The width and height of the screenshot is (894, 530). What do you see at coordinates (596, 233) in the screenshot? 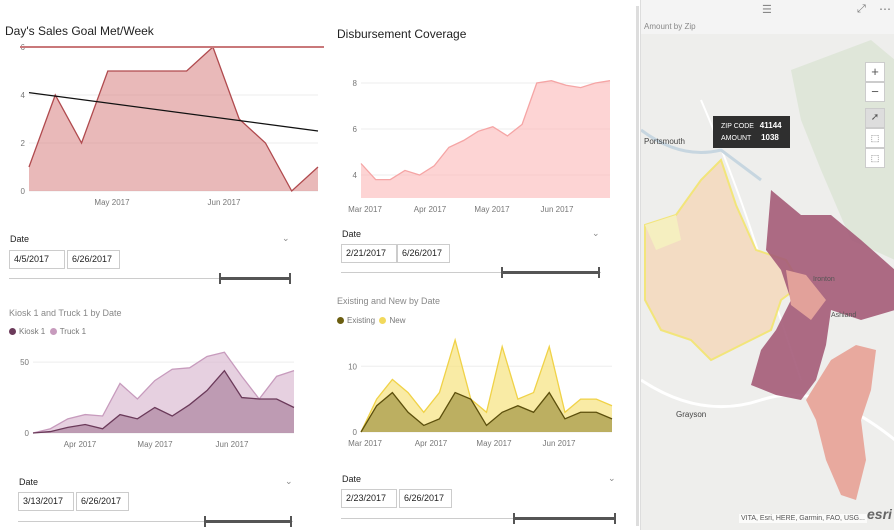
I see `slicer-2-chevron-icon: ⌄` at bounding box center [596, 233].